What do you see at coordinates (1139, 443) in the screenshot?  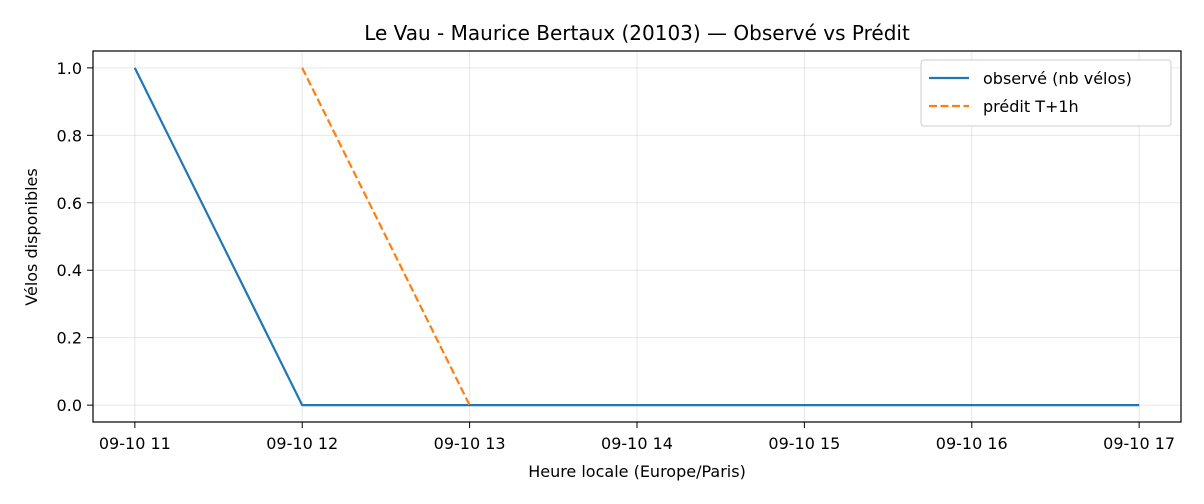 I see `x-tick-label: 09-10 17` at bounding box center [1139, 443].